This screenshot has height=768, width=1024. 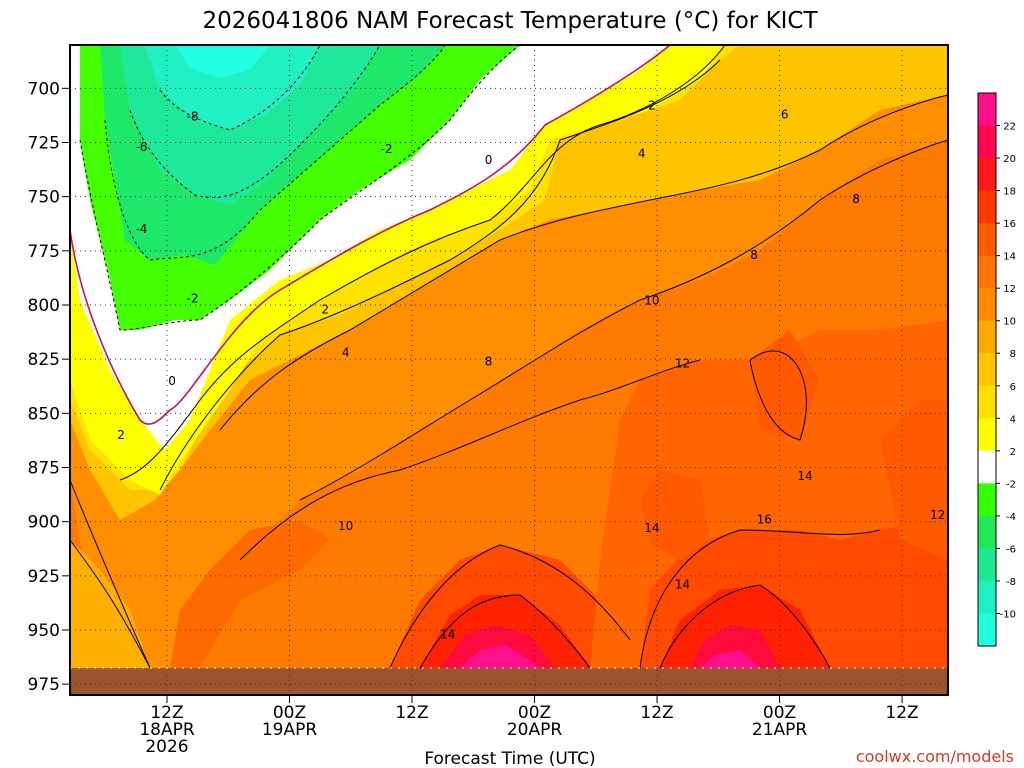 What do you see at coordinates (1008, 614) in the screenshot?
I see `colorbar-label: -10` at bounding box center [1008, 614].